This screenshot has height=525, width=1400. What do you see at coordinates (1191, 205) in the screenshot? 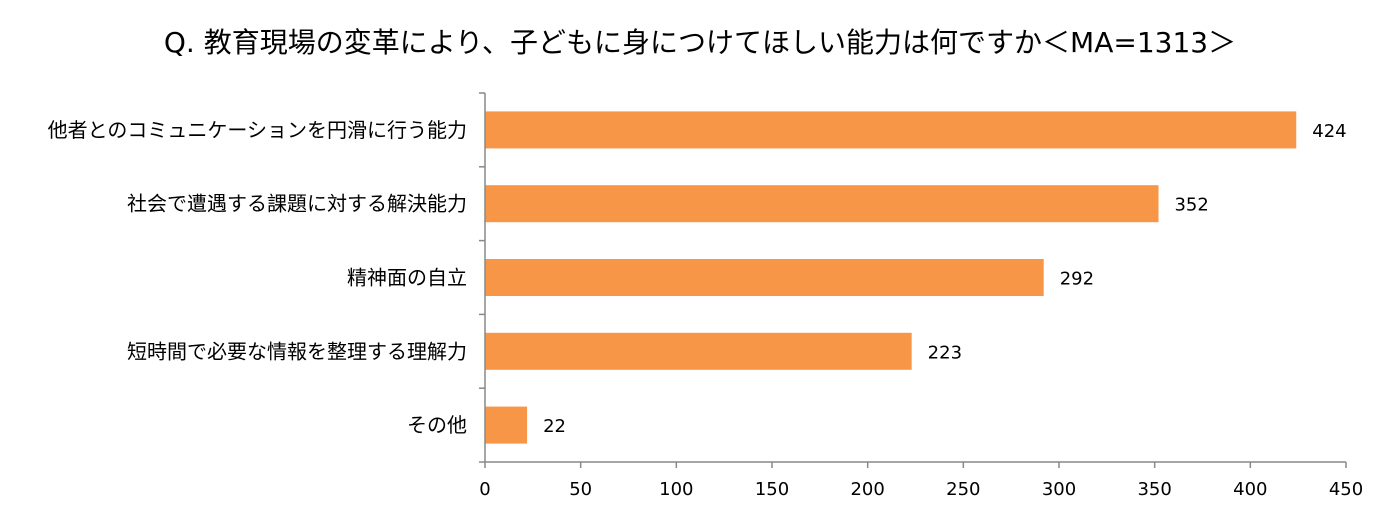
I see `value-label: 352` at bounding box center [1191, 205].